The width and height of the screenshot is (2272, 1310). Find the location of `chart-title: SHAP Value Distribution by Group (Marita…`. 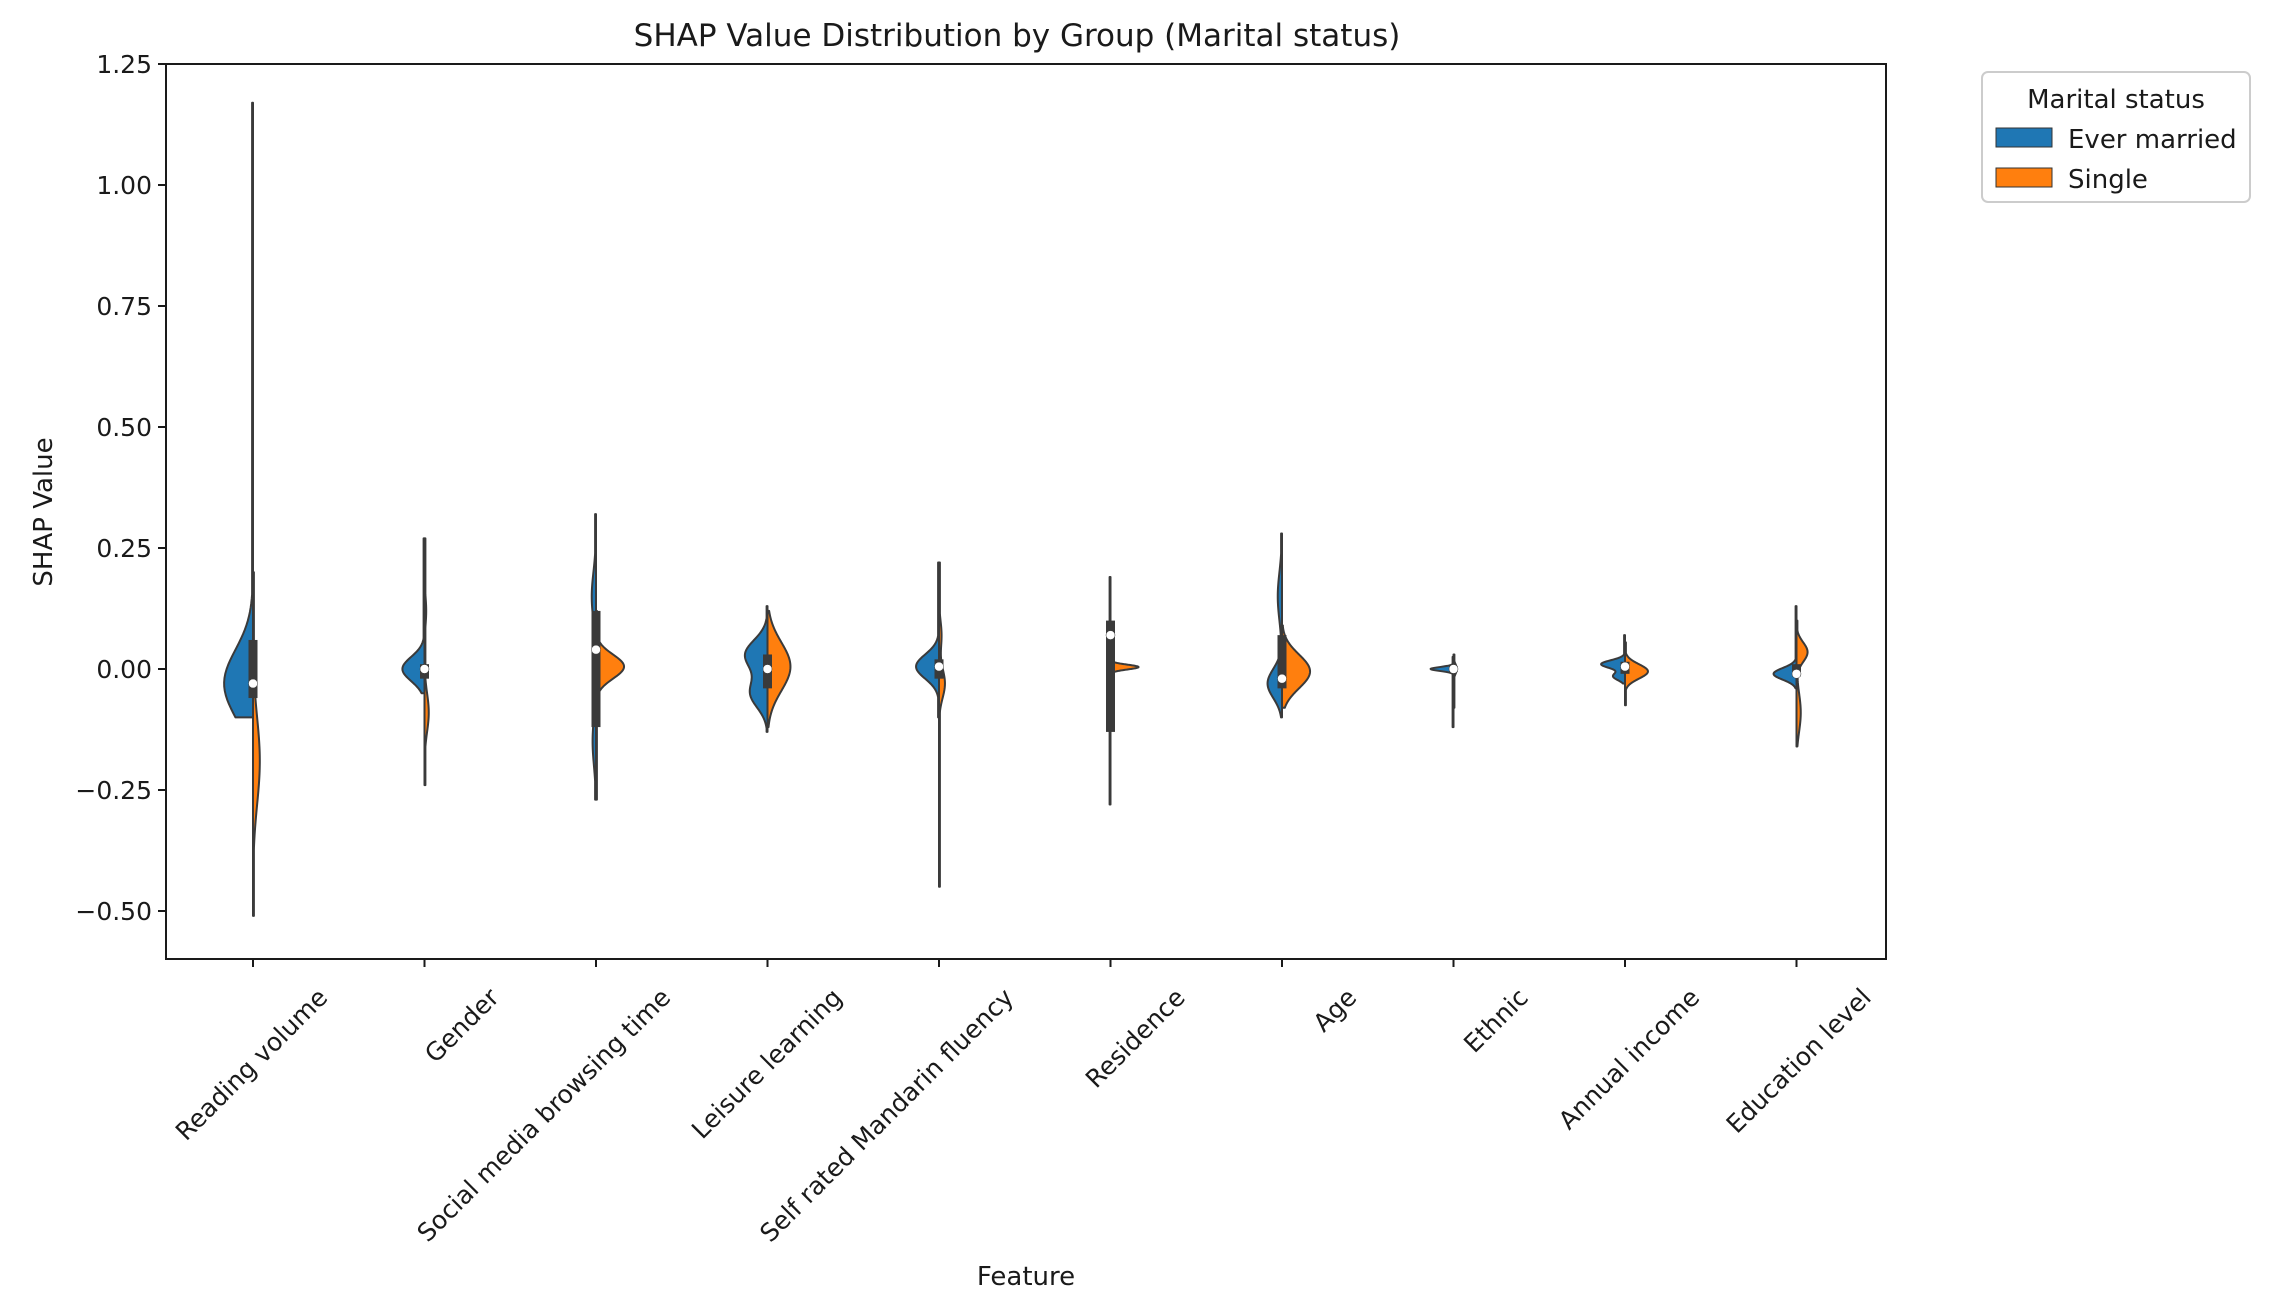

chart-title: SHAP Value Distribution by Group (Marita… is located at coordinates (1017, 36).